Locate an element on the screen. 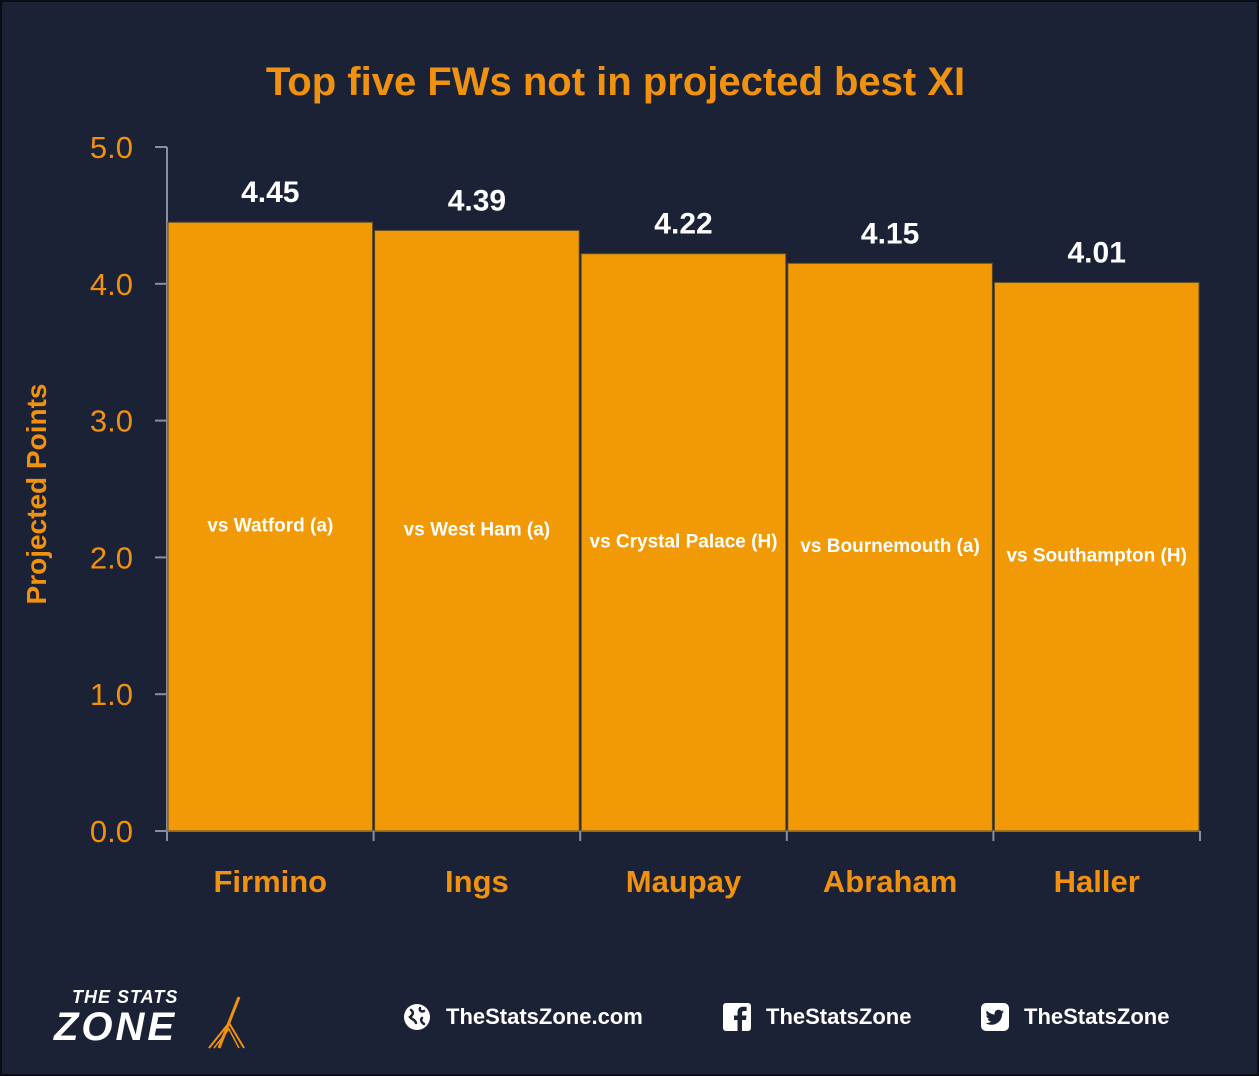 This screenshot has width=1259, height=1076. bar-annotation: vs West Ham (a) is located at coordinates (477, 530).